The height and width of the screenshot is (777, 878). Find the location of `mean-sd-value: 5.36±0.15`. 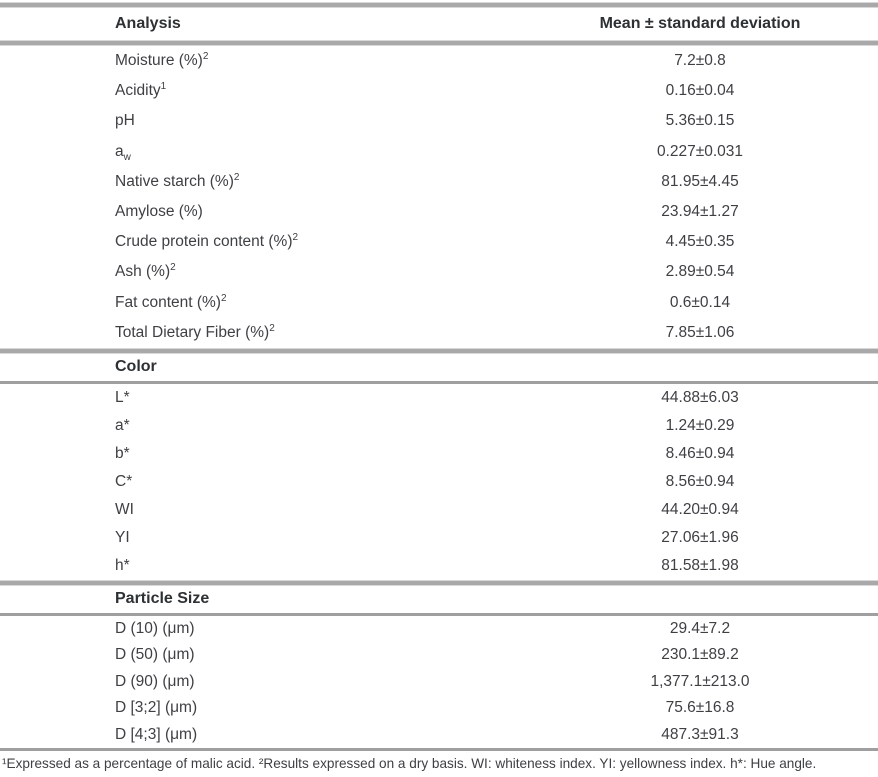

mean-sd-value: 5.36±0.15 is located at coordinates (700, 121).